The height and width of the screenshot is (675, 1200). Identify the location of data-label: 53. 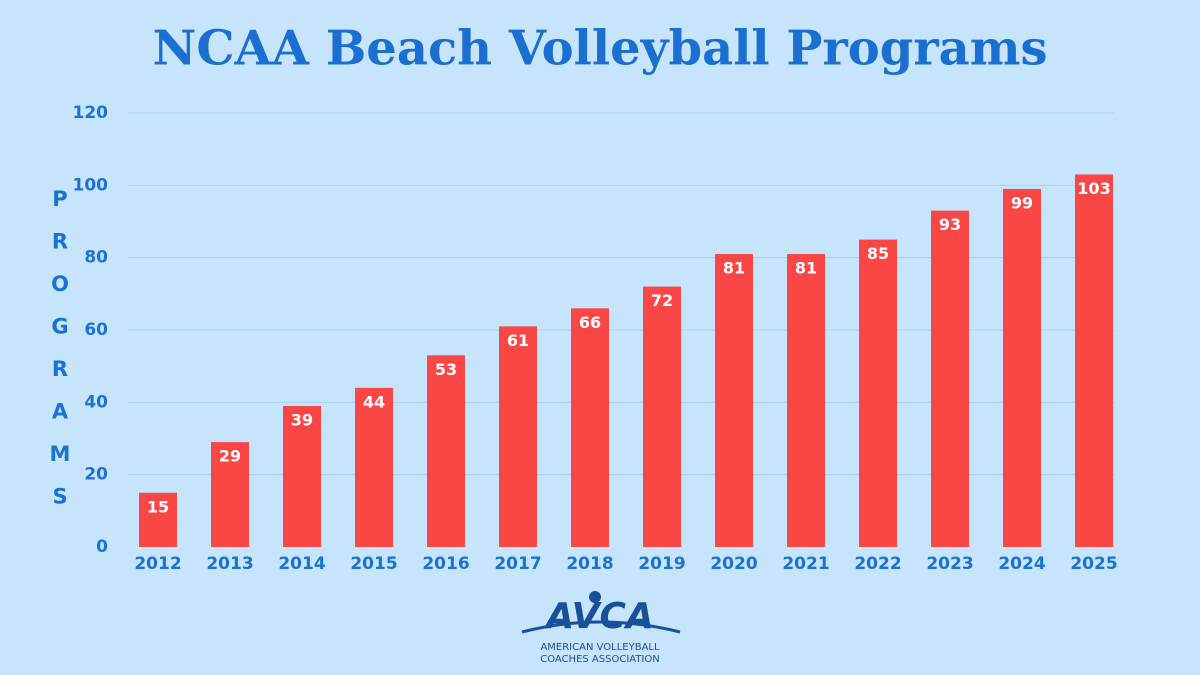
(446, 369).